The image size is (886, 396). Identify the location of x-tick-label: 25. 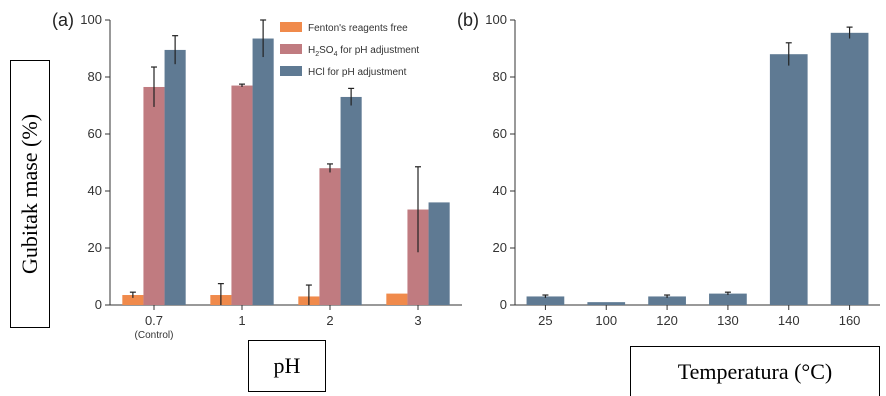
(545, 320).